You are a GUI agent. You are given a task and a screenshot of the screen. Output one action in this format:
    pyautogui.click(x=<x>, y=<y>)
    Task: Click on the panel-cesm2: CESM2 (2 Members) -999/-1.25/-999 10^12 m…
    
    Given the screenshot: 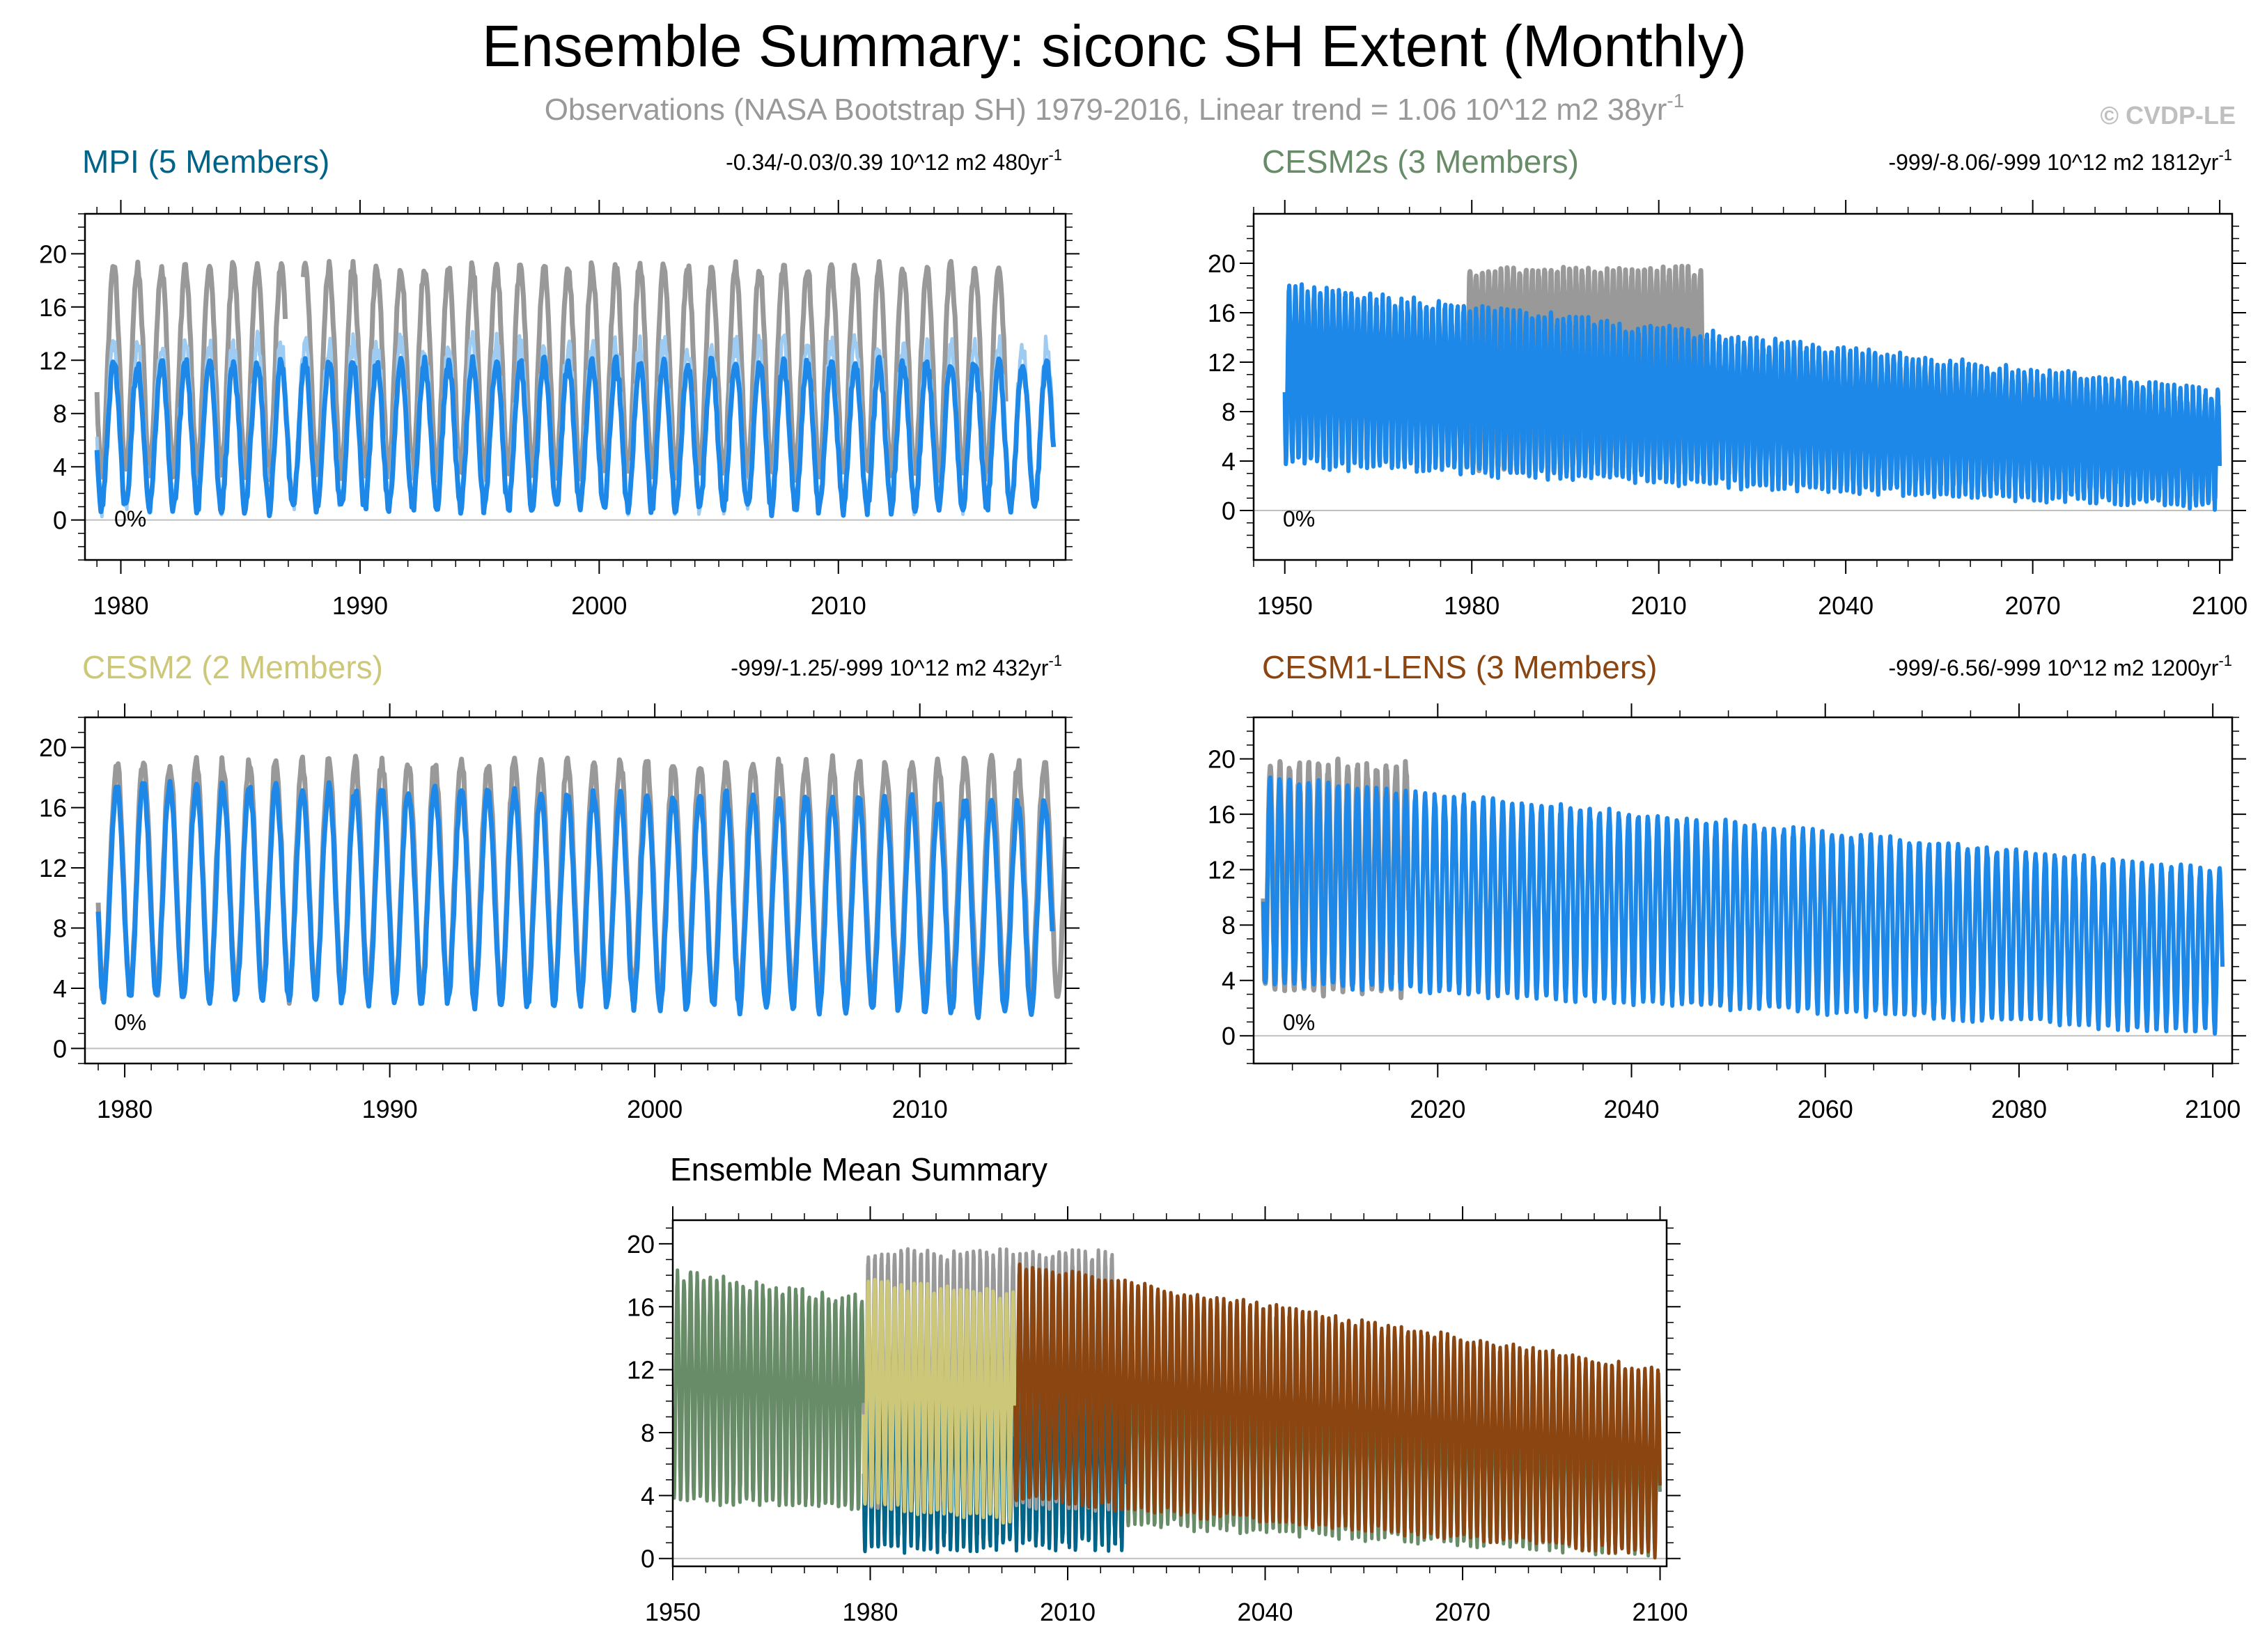 What is the action you would take?
    pyautogui.click(x=559, y=886)
    